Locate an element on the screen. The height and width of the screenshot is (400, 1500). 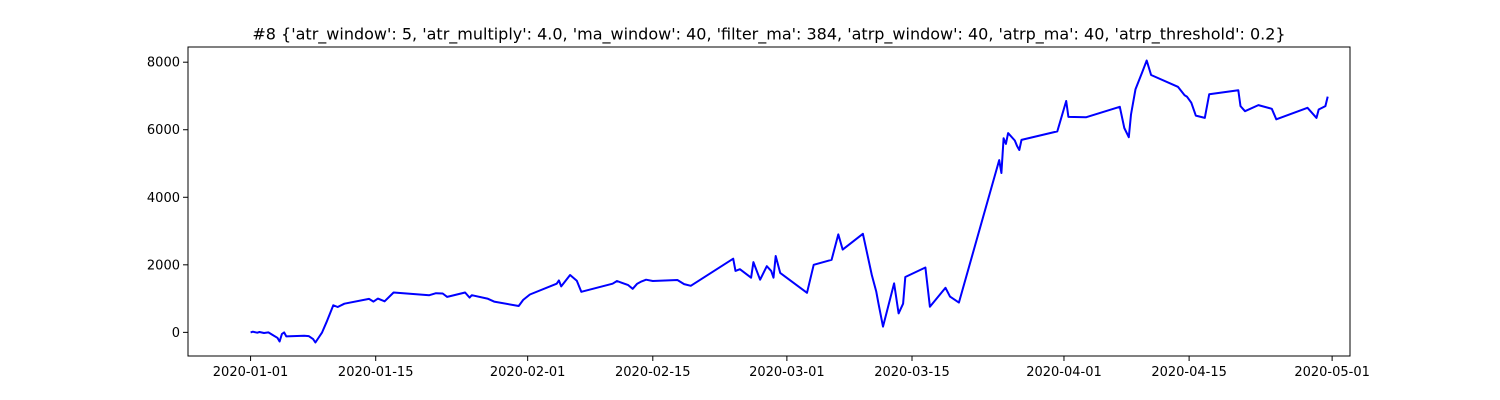
x-tick-label: 2020-04-15 is located at coordinates (1189, 372).